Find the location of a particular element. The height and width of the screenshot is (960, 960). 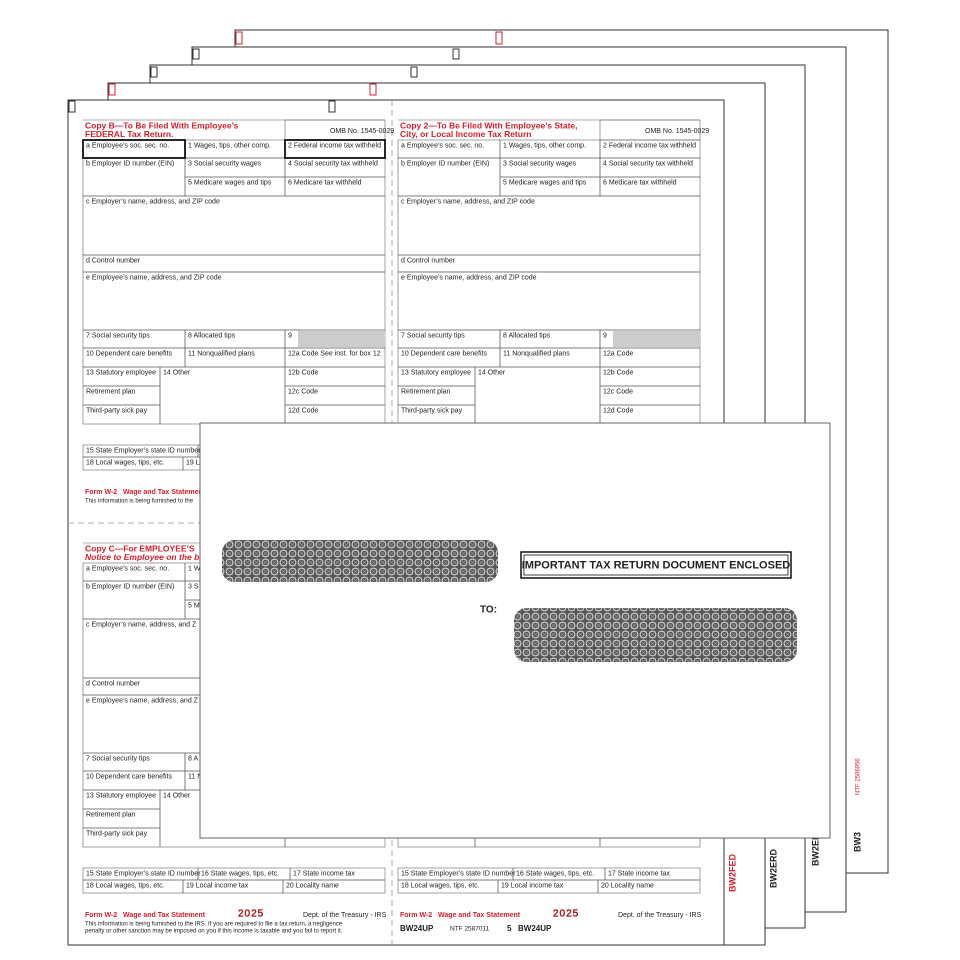

field-label: c Employer’s name, address, and Z is located at coordinates (141, 624).